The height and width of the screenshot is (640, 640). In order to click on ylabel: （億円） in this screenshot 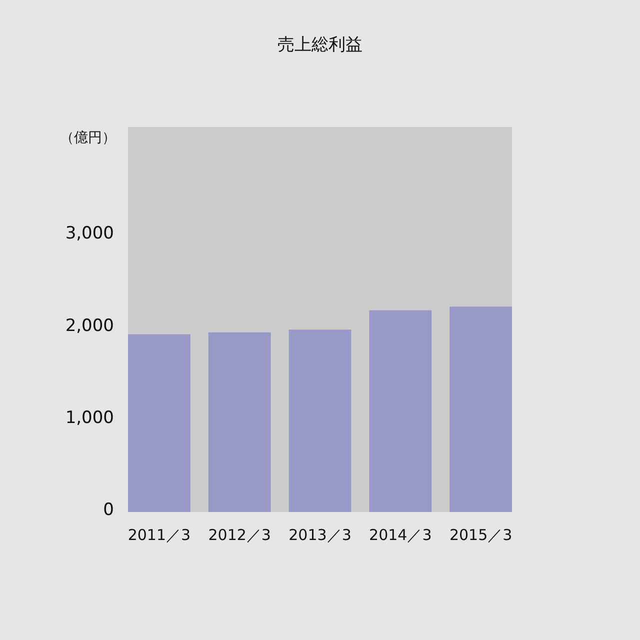, I will do `click(88, 138)`.